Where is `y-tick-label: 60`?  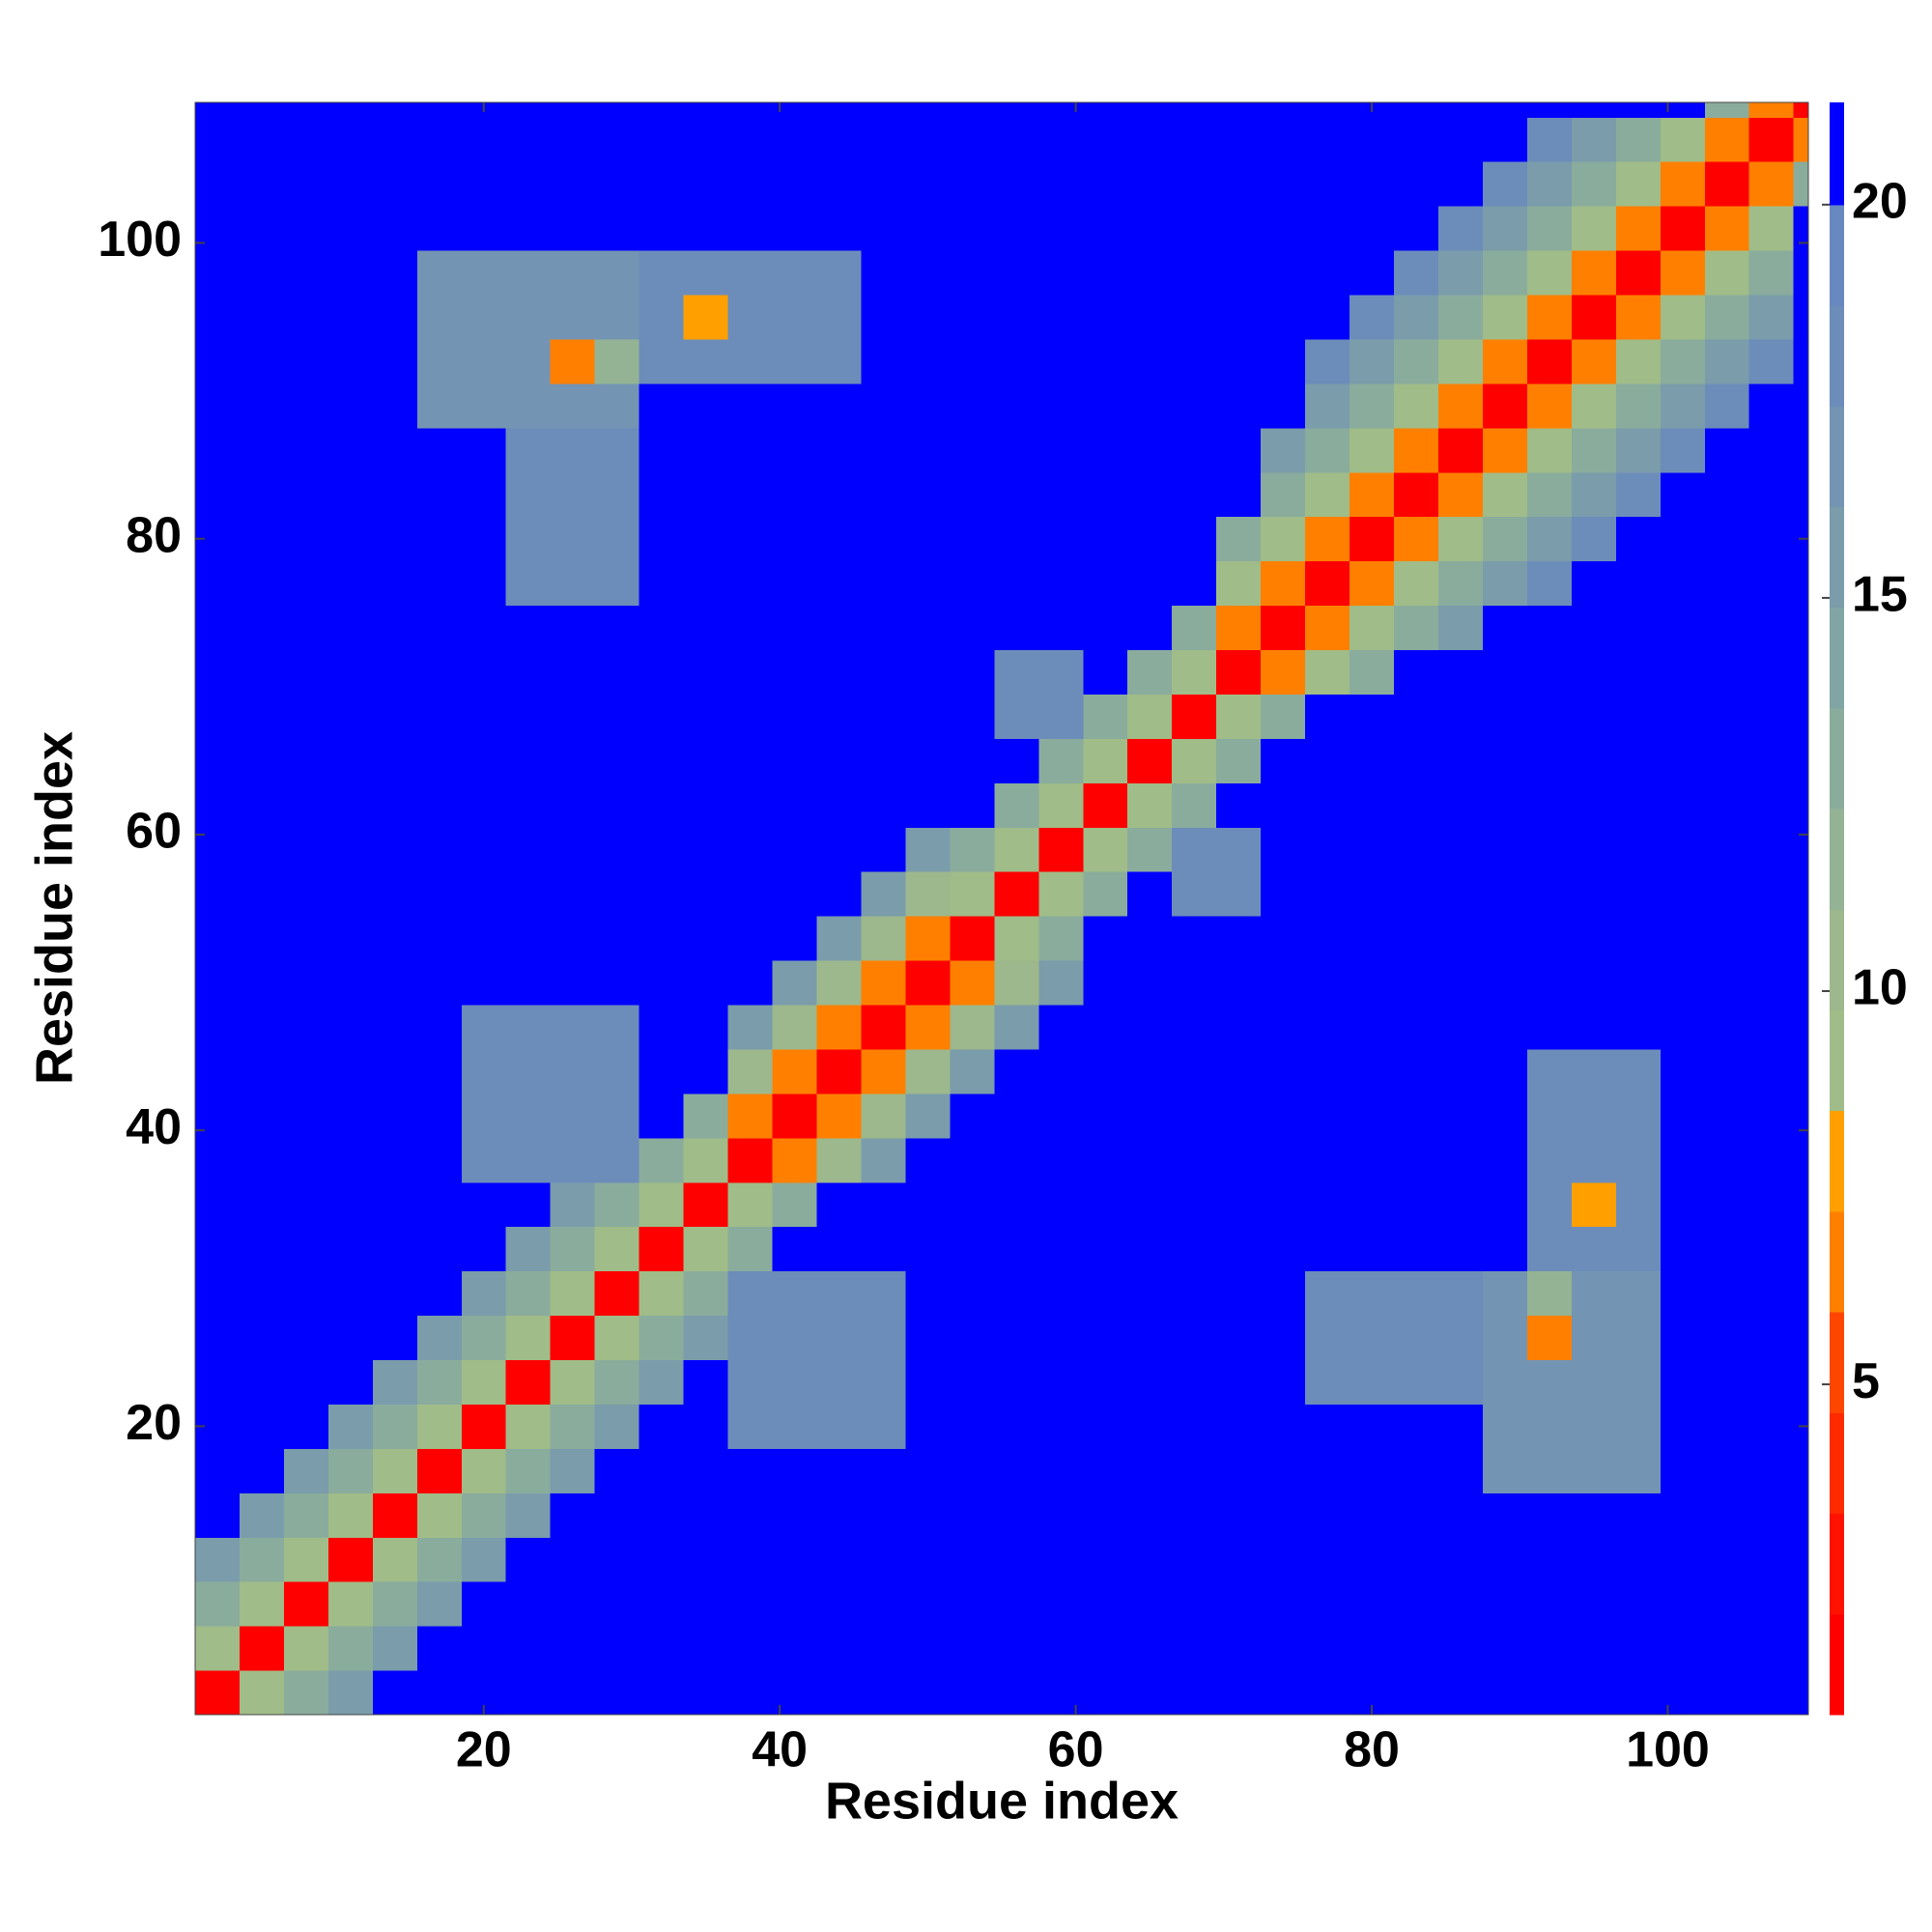
y-tick-label: 60 is located at coordinates (154, 832).